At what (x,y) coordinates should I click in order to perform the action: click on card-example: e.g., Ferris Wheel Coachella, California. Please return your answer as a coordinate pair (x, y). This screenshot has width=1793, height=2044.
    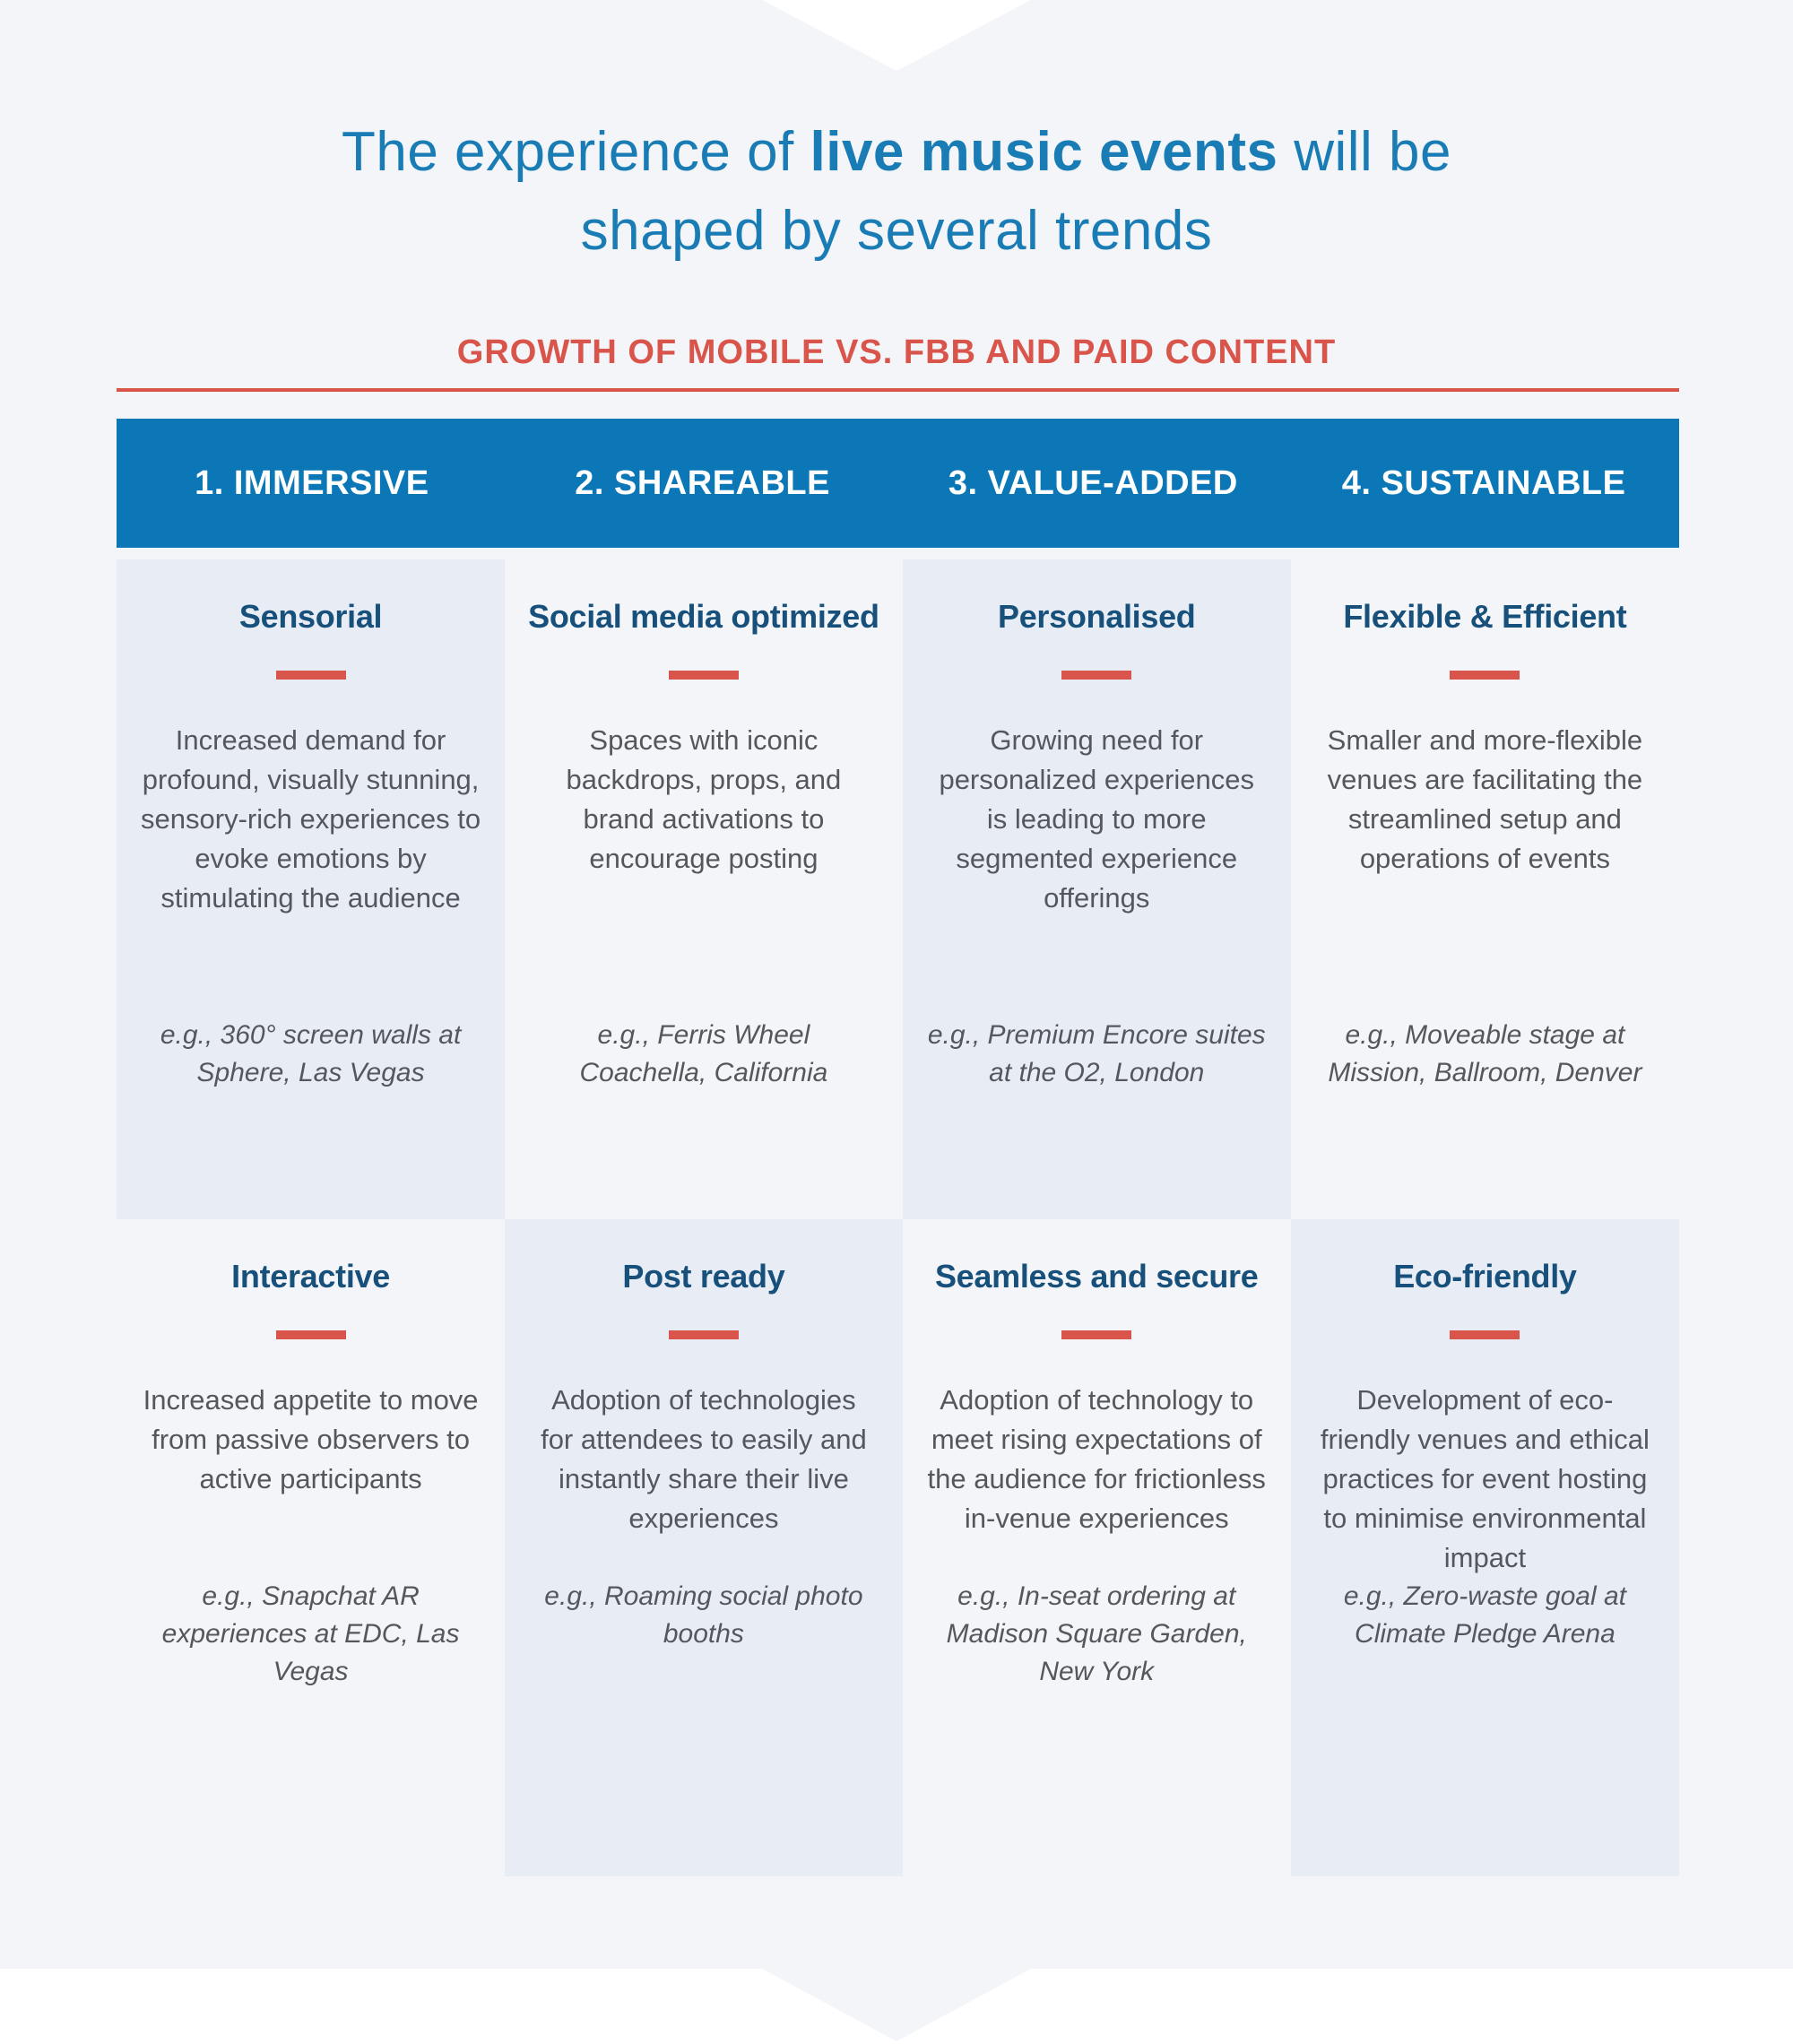
    Looking at the image, I should click on (703, 1053).